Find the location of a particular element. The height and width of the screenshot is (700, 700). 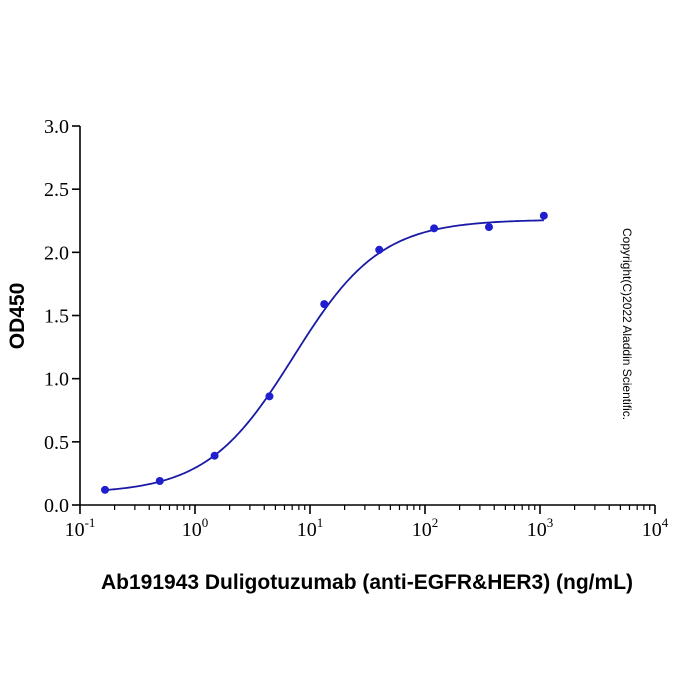

x-tick-label: 10⁻¹ is located at coordinates (80, 528).